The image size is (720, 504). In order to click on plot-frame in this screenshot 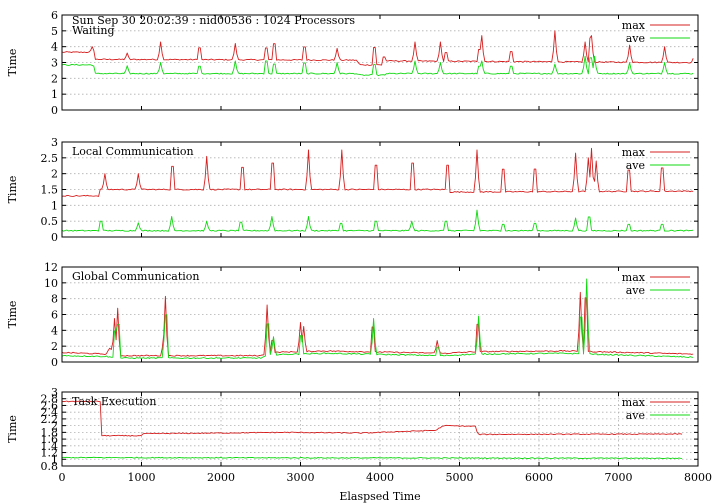, I will do `click(380, 429)`.